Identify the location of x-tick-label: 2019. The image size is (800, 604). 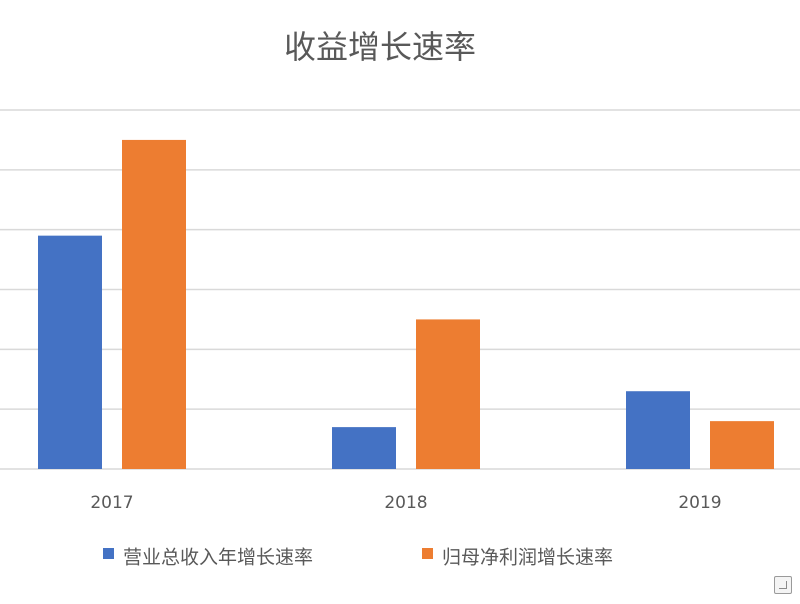
(699, 503).